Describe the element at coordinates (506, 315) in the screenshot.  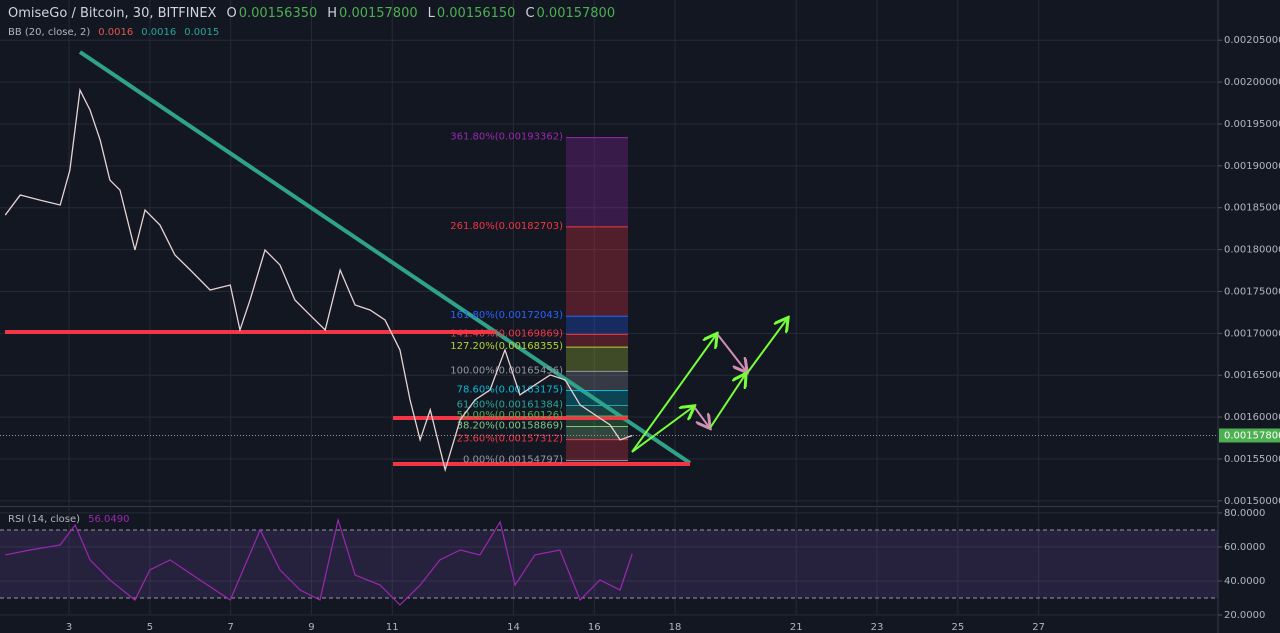
I see `fib-label: 161.80%(0.00172043)` at that location.